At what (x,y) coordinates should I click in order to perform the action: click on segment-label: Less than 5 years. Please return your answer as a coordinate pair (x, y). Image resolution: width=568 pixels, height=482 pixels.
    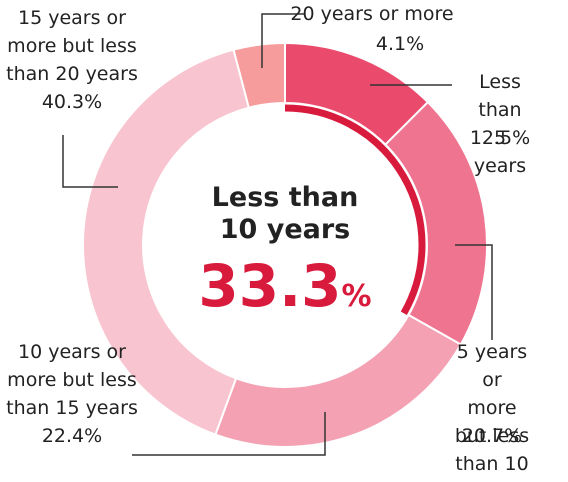
    Looking at the image, I should click on (500, 124).